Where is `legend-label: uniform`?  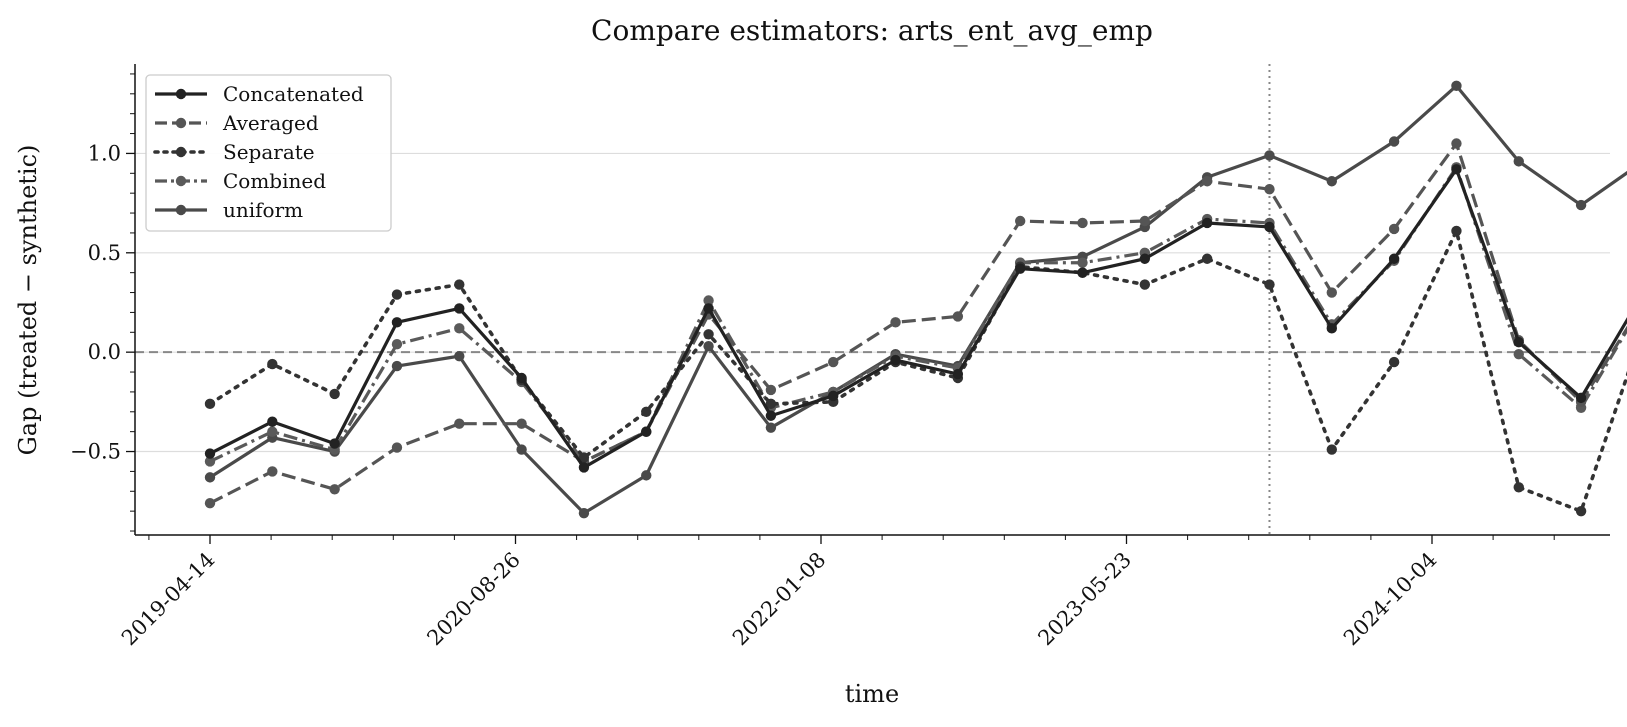 legend-label: uniform is located at coordinates (263, 210).